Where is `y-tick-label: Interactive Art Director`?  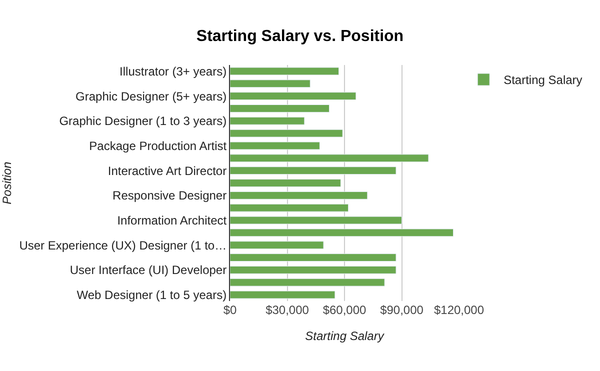
y-tick-label: Interactive Art Director is located at coordinates (167, 171).